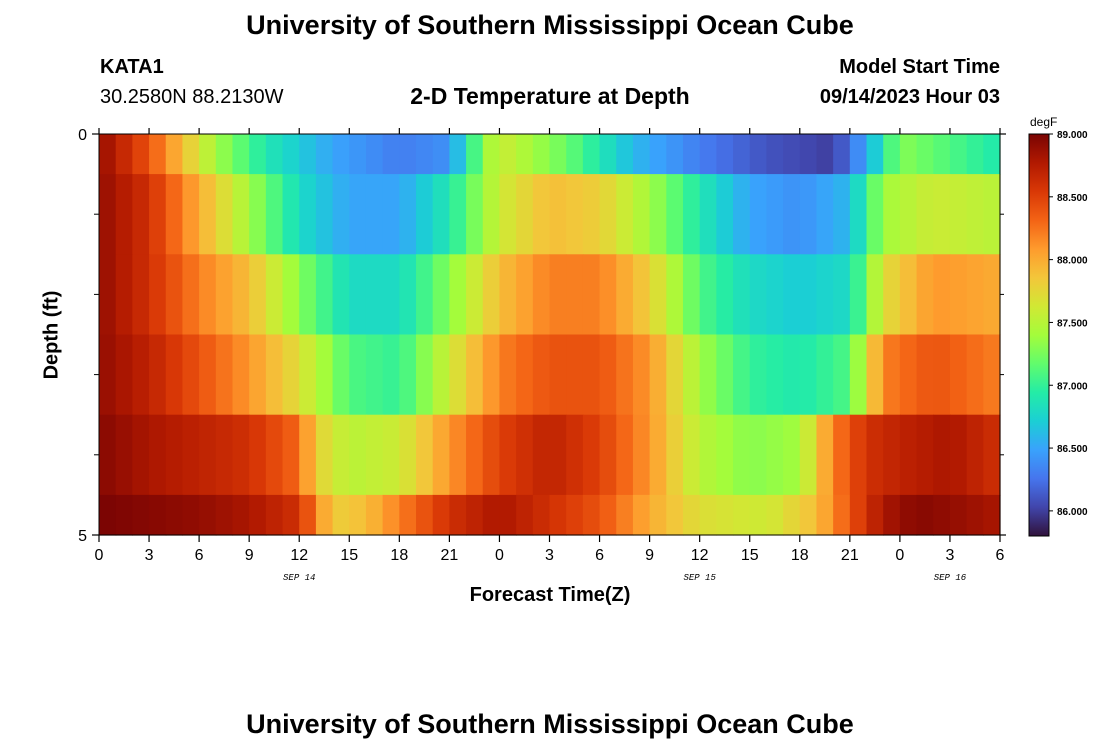  Describe the element at coordinates (649, 555) in the screenshot. I see `x-tick-label: 9` at that location.